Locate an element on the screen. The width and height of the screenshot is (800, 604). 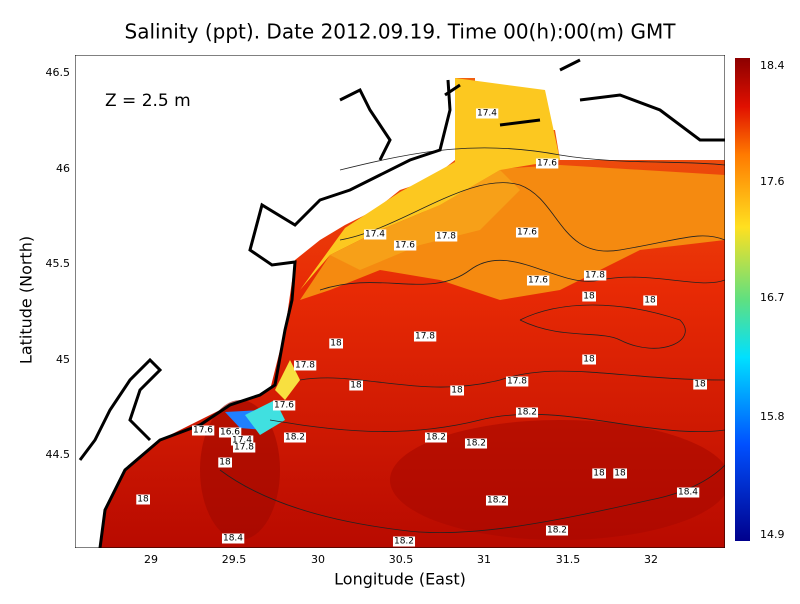
x-tick-label: 31.5 is located at coordinates (568, 559).